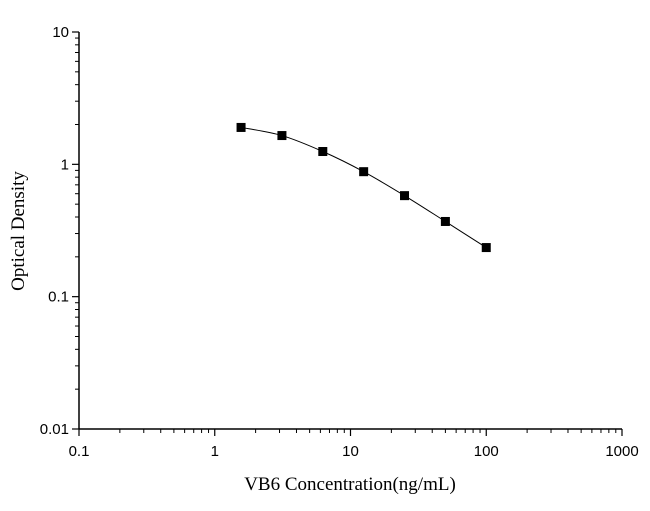 This screenshot has width=650, height=511. I want to click on y-tick-label: 0.1, so click(58, 297).